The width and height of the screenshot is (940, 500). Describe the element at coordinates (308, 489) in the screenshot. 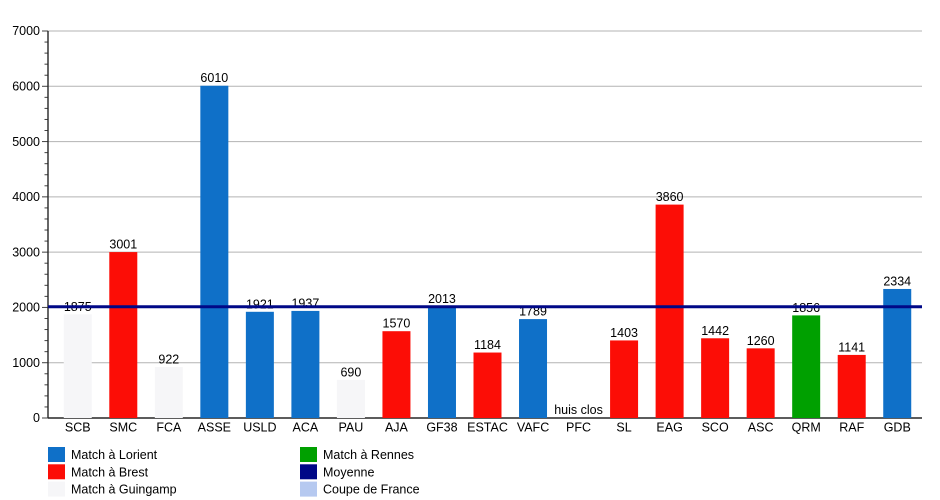

I see `legend-swatch-coupe` at that location.